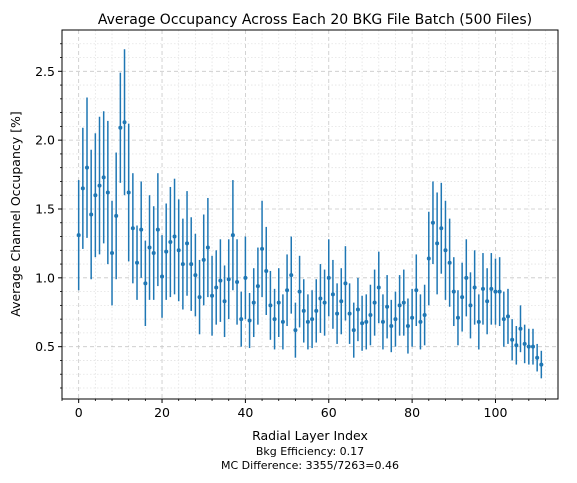  What do you see at coordinates (15, 214) in the screenshot?
I see `y-axis-label: Average Channel Occupancy [%]` at bounding box center [15, 214].